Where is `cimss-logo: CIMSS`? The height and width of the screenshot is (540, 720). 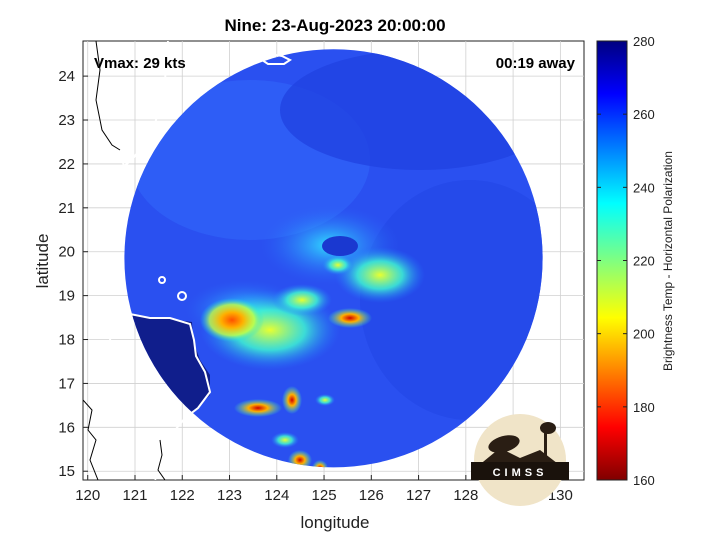
cimss-logo: CIMSS is located at coordinates (520, 460).